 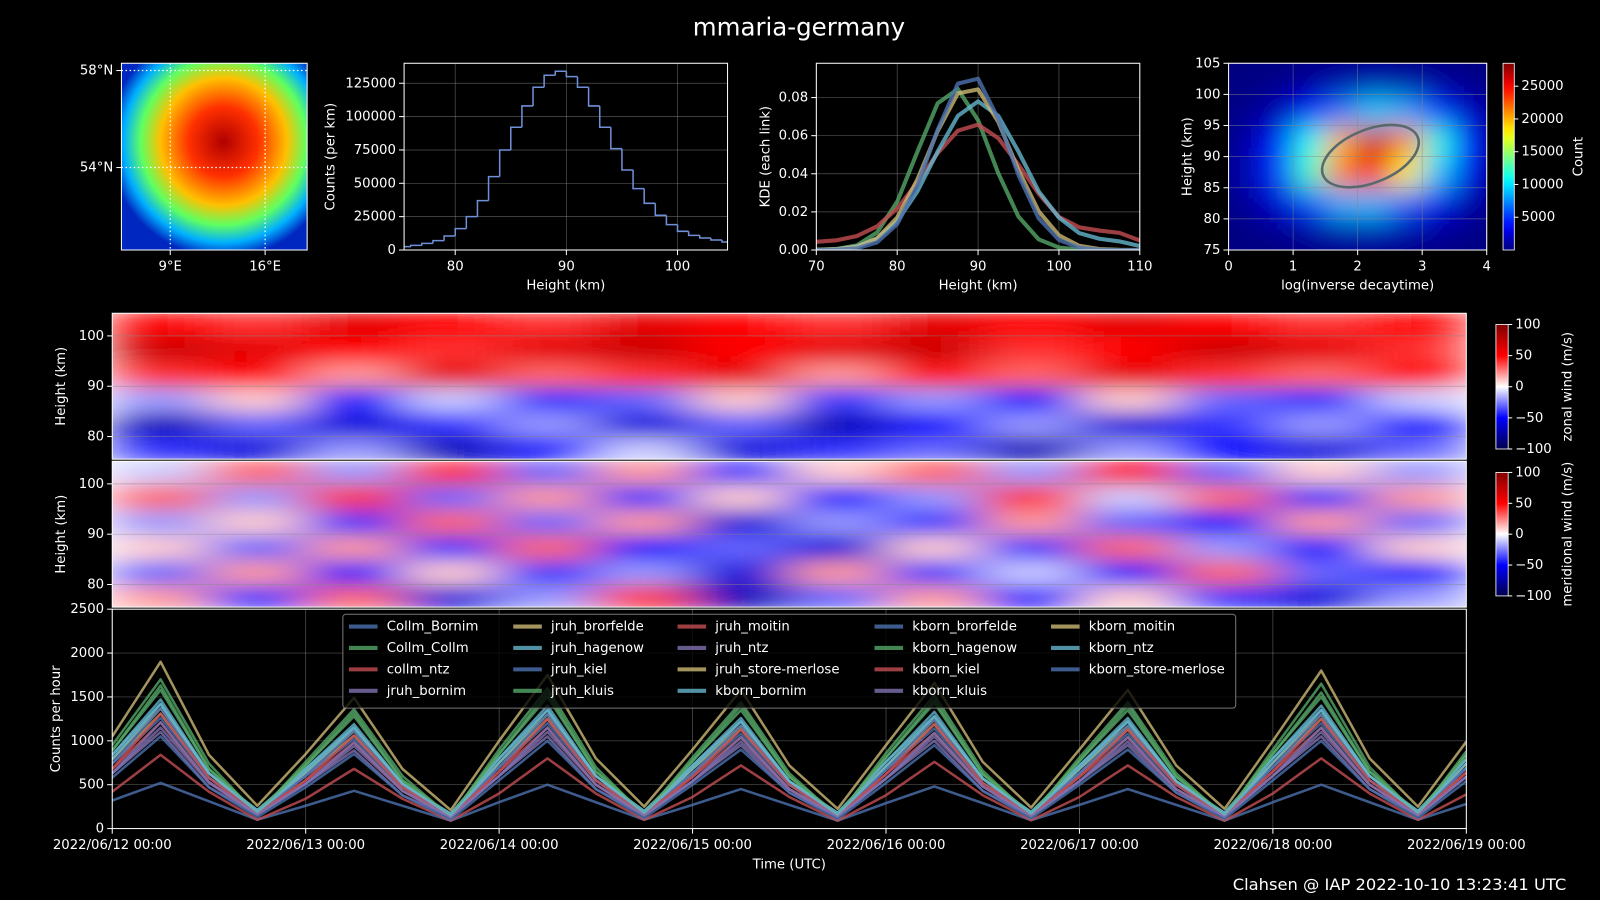 What do you see at coordinates (96, 71) in the screenshot?
I see `y-tick-label: 58°N` at bounding box center [96, 71].